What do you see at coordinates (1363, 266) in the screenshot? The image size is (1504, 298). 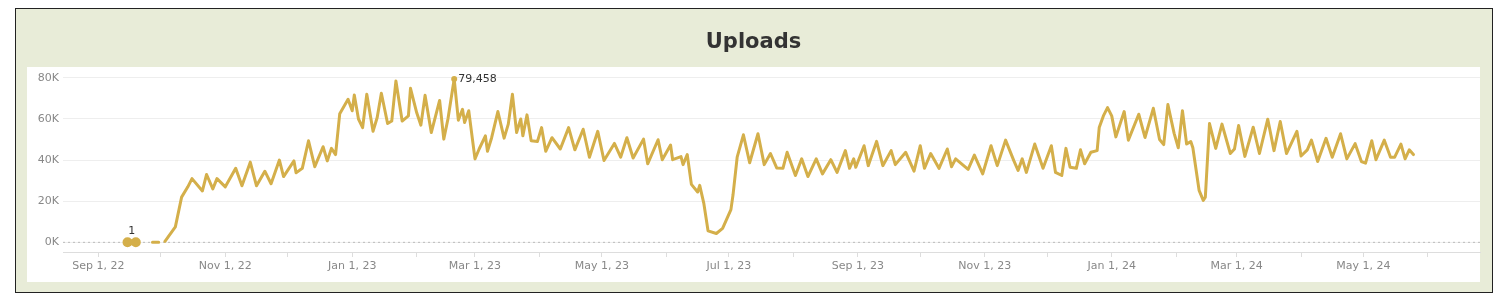 I see `x-tick-label: May 1, 24` at bounding box center [1363, 266].